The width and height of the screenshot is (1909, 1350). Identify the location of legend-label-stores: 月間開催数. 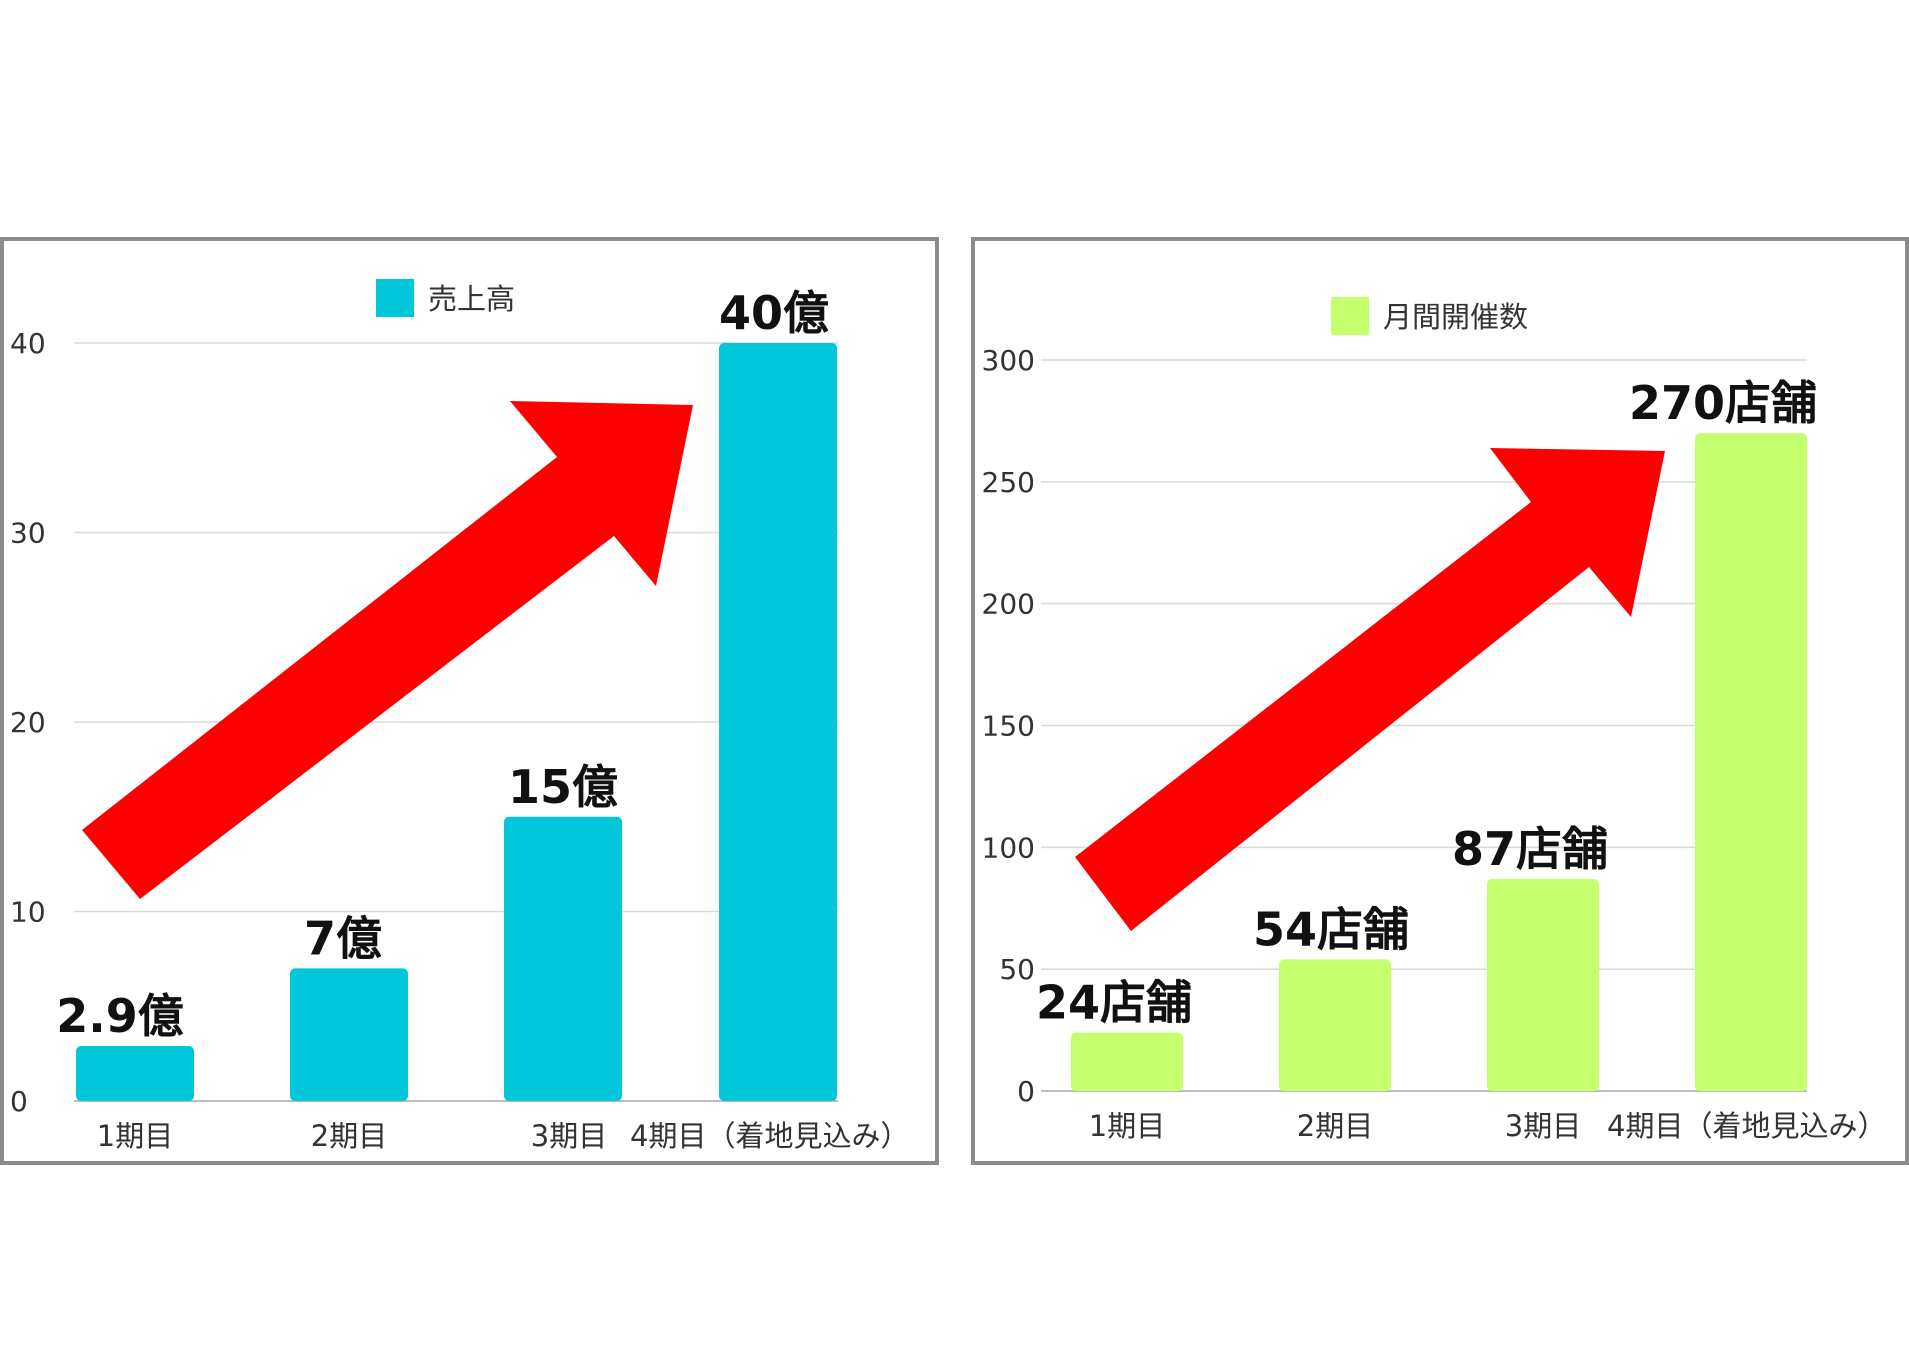
(1455, 317).